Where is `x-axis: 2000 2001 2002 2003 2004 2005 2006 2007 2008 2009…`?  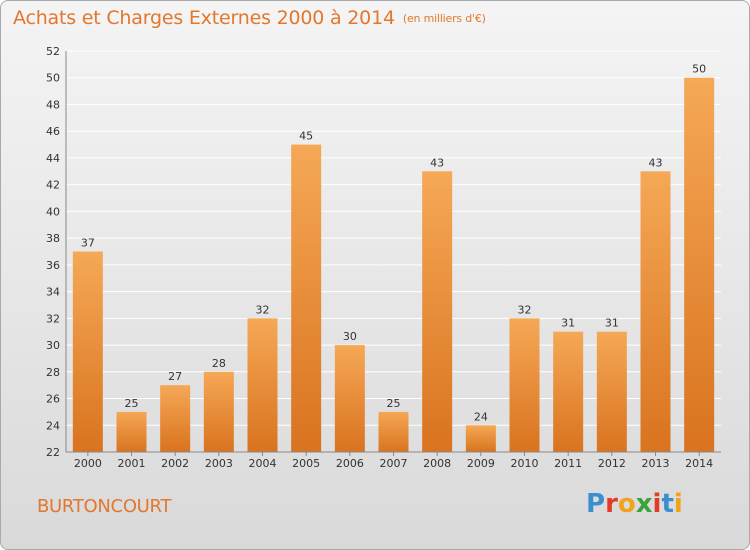 x-axis: 2000 2001 2002 2003 2004 2005 2006 2007 2008 2009… is located at coordinates (393, 460).